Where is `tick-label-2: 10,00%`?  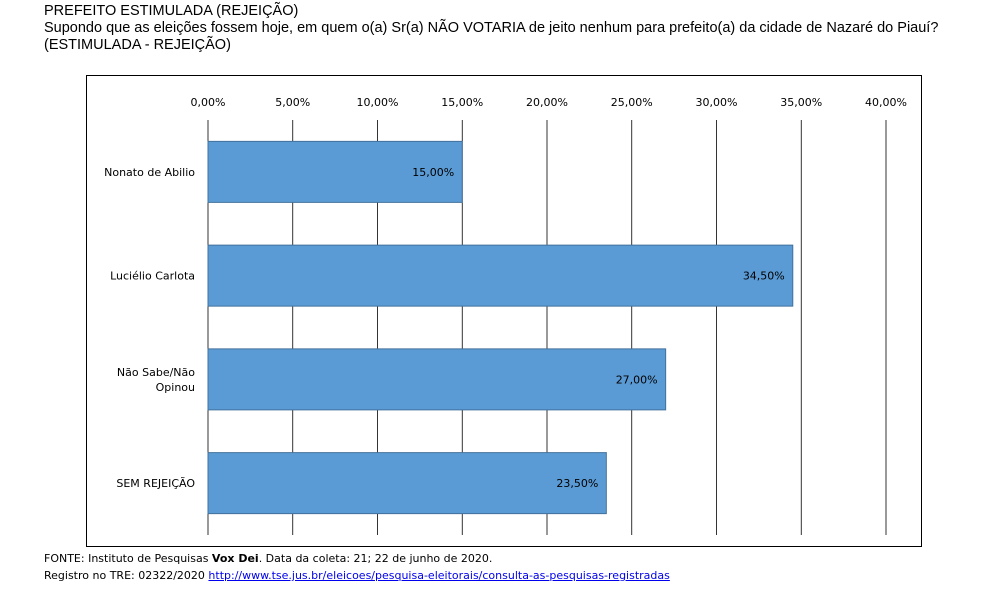
tick-label-2: 10,00% is located at coordinates (378, 102).